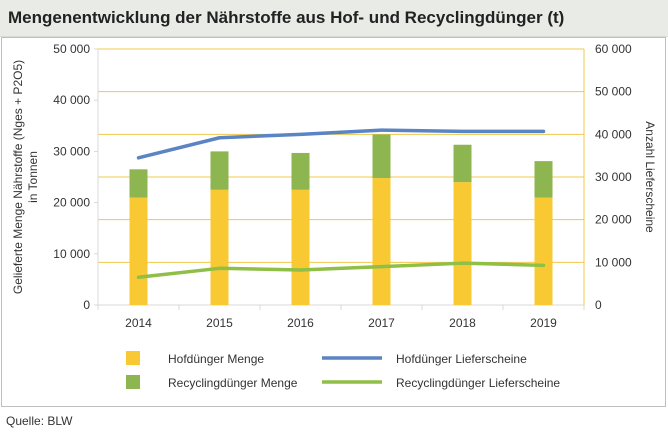  Describe the element at coordinates (216, 359) in the screenshot. I see `legend-label: Hofdünger Menge` at that location.